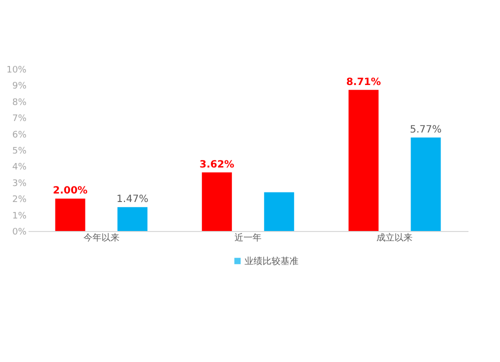  What do you see at coordinates (132, 200) in the screenshot?
I see `data-label: 1.47%` at bounding box center [132, 200].